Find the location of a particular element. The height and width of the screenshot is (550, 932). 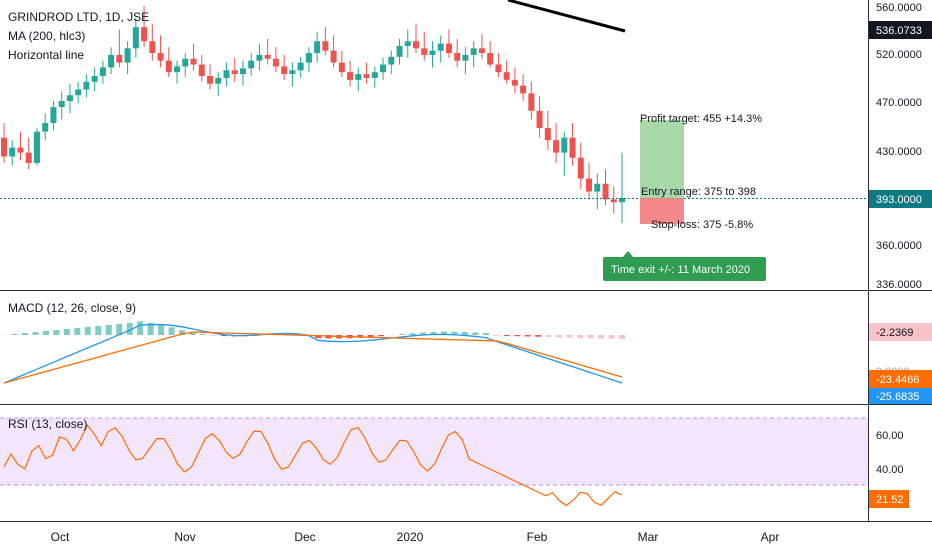

time-tick: Feb is located at coordinates (537, 537).